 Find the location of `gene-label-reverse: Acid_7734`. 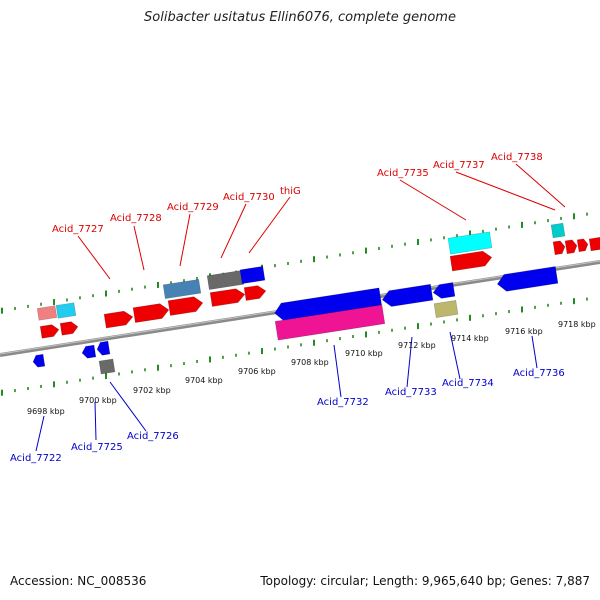

gene-label-reverse: Acid_7734 is located at coordinates (468, 383).